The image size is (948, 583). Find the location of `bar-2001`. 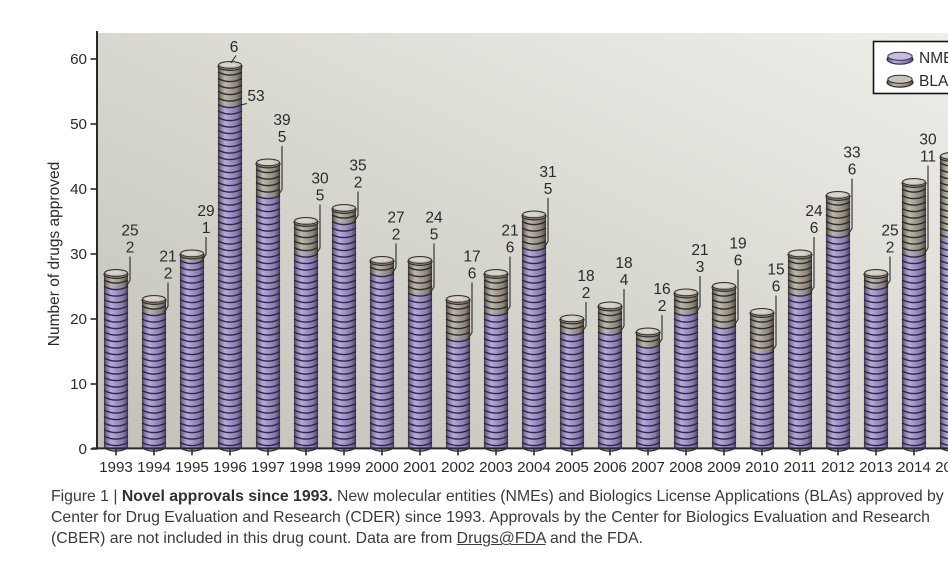

bar-2001 is located at coordinates (420, 354).